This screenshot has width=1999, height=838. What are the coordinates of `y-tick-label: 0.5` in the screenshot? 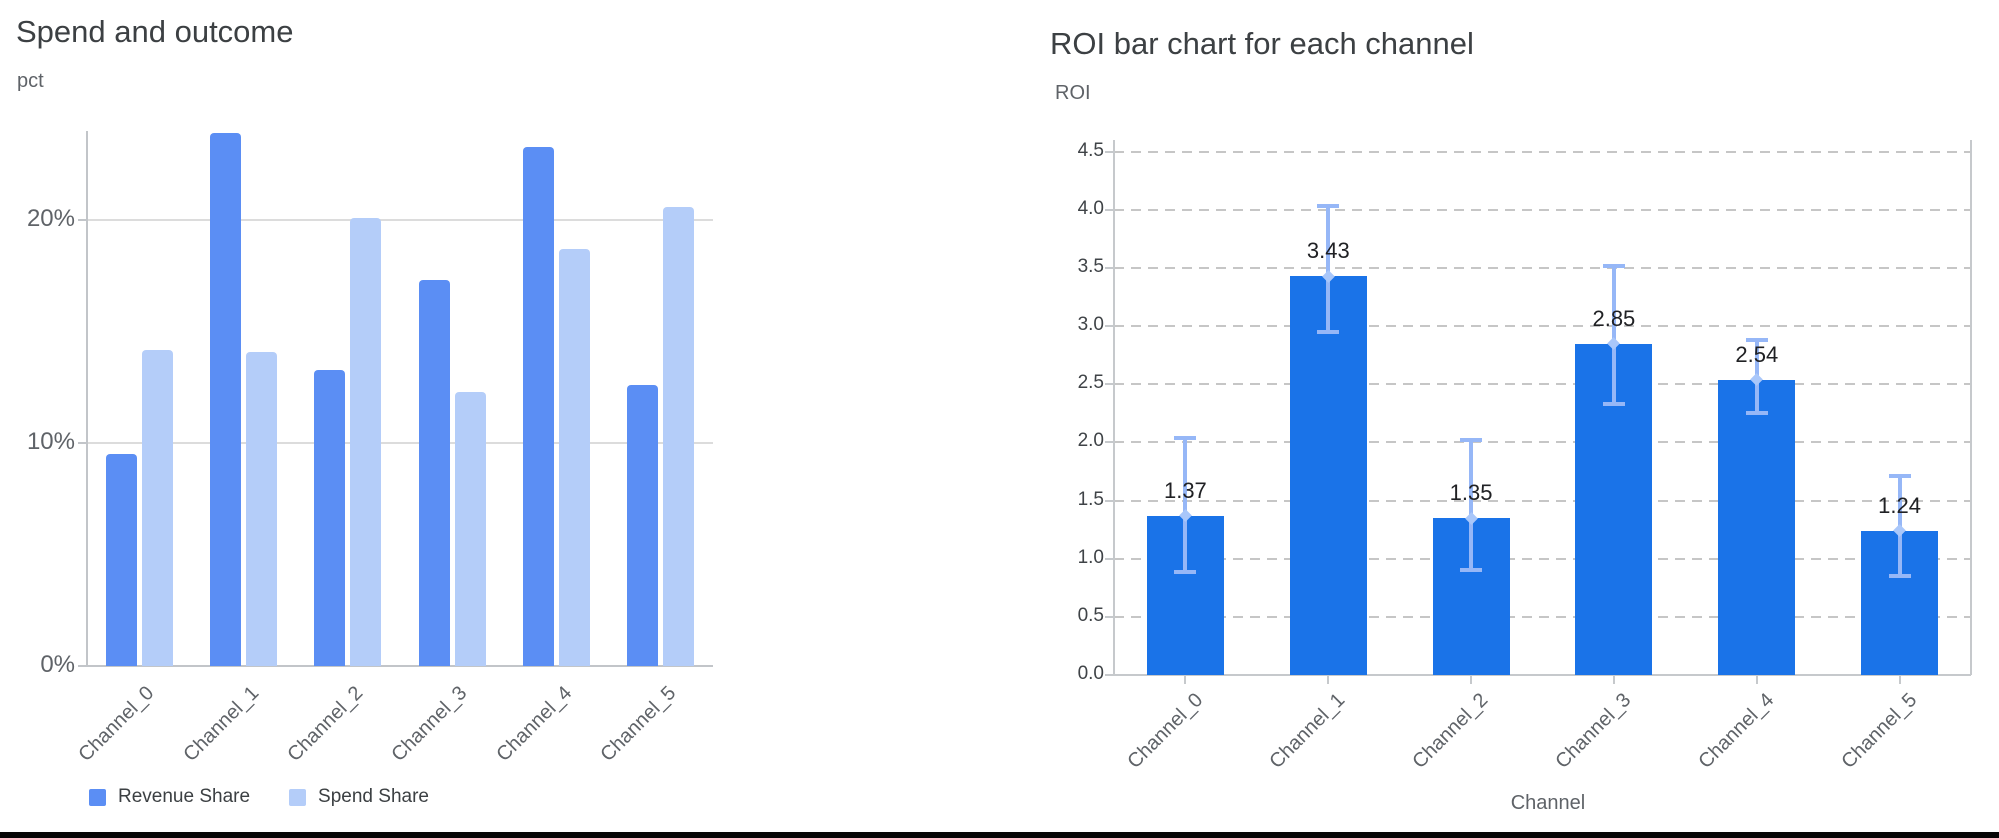 It's located at (1090, 615).